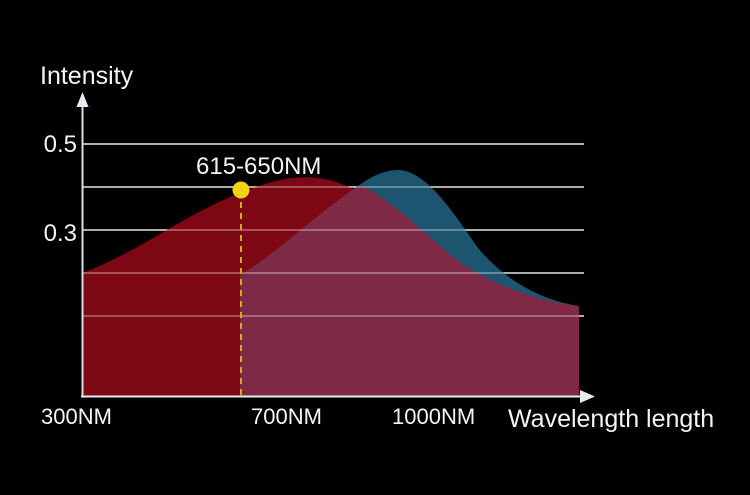  Describe the element at coordinates (87, 76) in the screenshot. I see `y-axis-title: Intensity` at that location.